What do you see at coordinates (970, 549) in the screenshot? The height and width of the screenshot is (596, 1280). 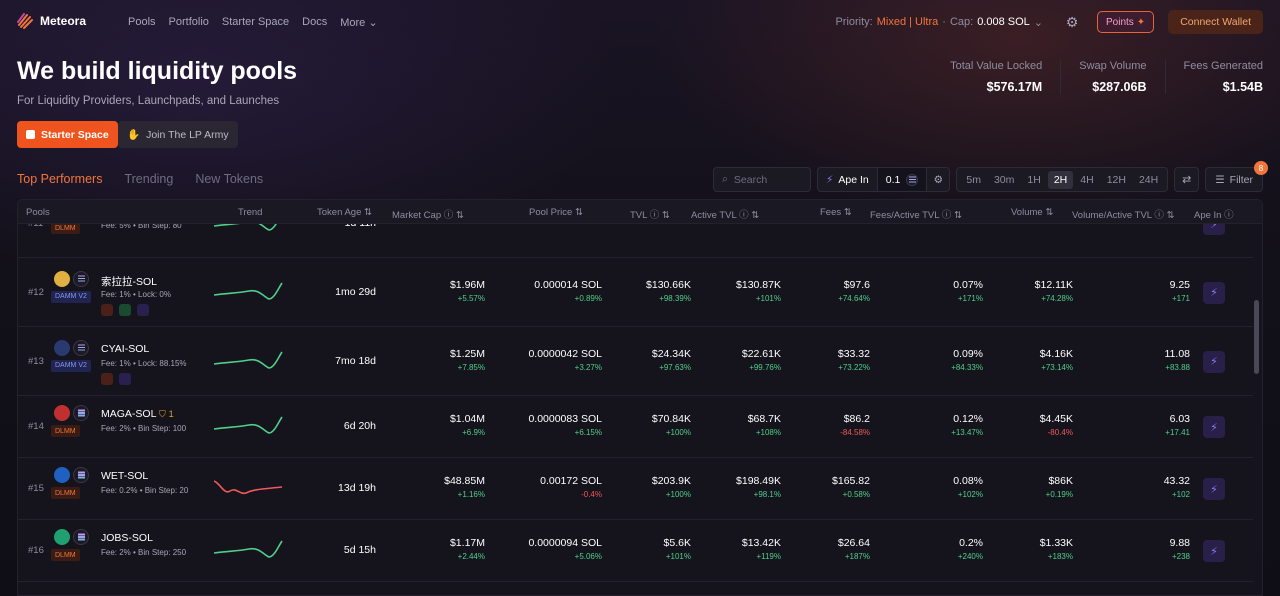 I see `cell-fatvl: 0.2% +240%` at bounding box center [970, 549].